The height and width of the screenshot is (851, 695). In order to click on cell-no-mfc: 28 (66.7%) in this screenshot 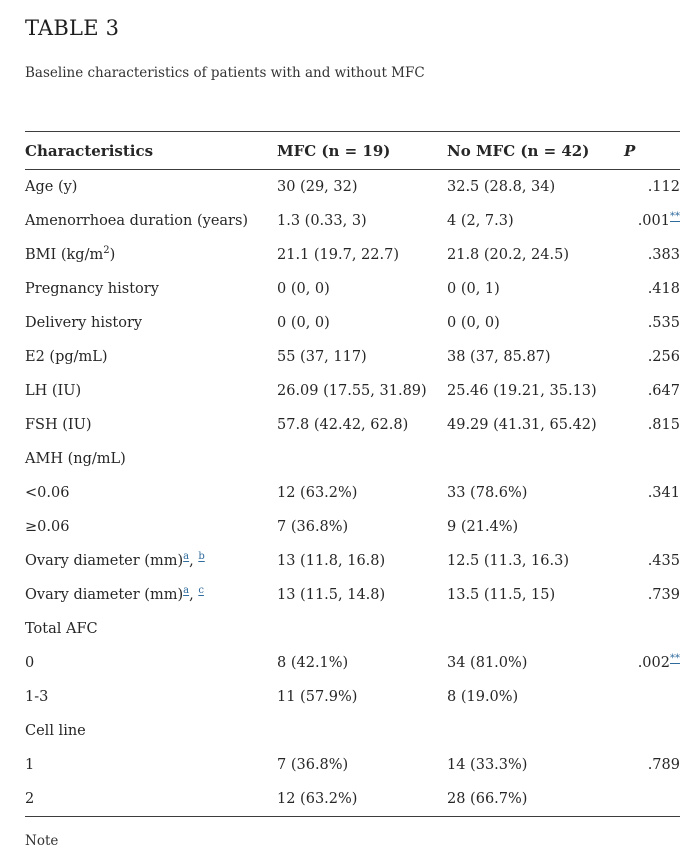, I will do `click(487, 799)`.